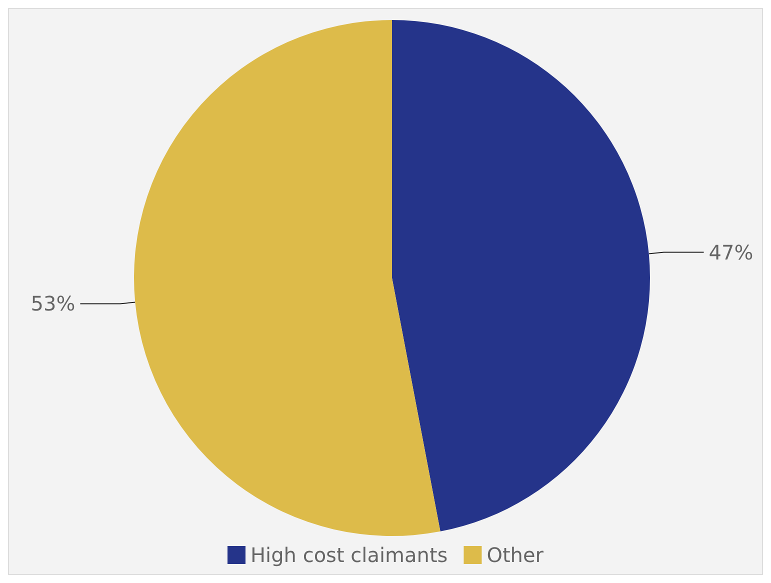 The height and width of the screenshot is (583, 771). Describe the element at coordinates (731, 252) in the screenshot. I see `data-label: 47%` at that location.